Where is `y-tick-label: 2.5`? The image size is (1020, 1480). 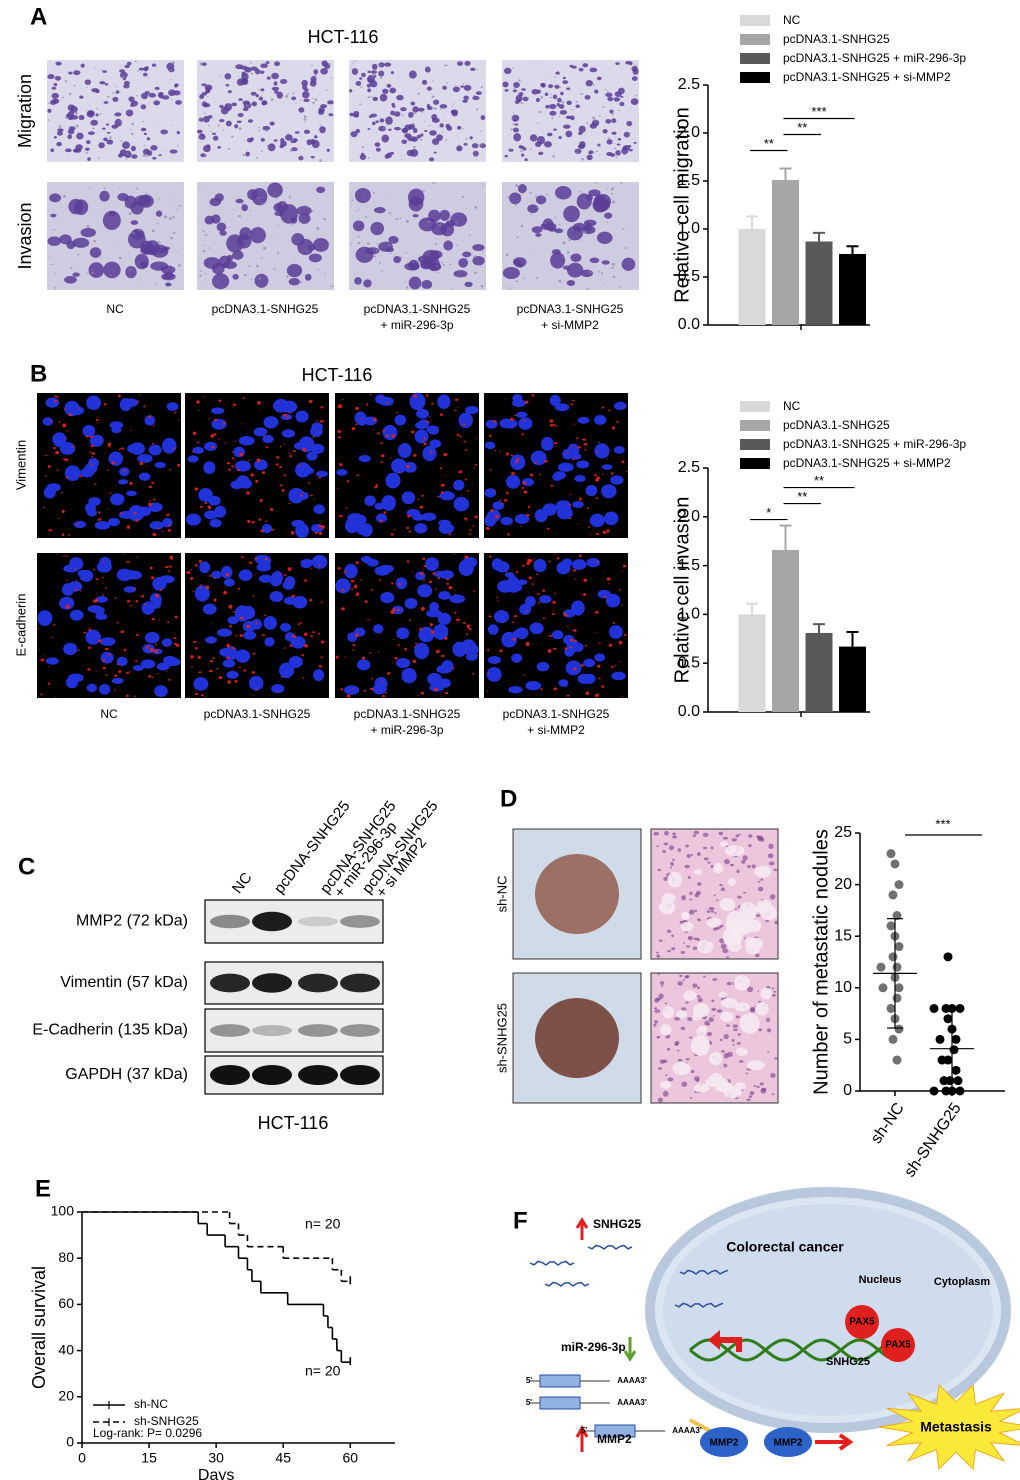 y-tick-label: 2.5 is located at coordinates (689, 84).